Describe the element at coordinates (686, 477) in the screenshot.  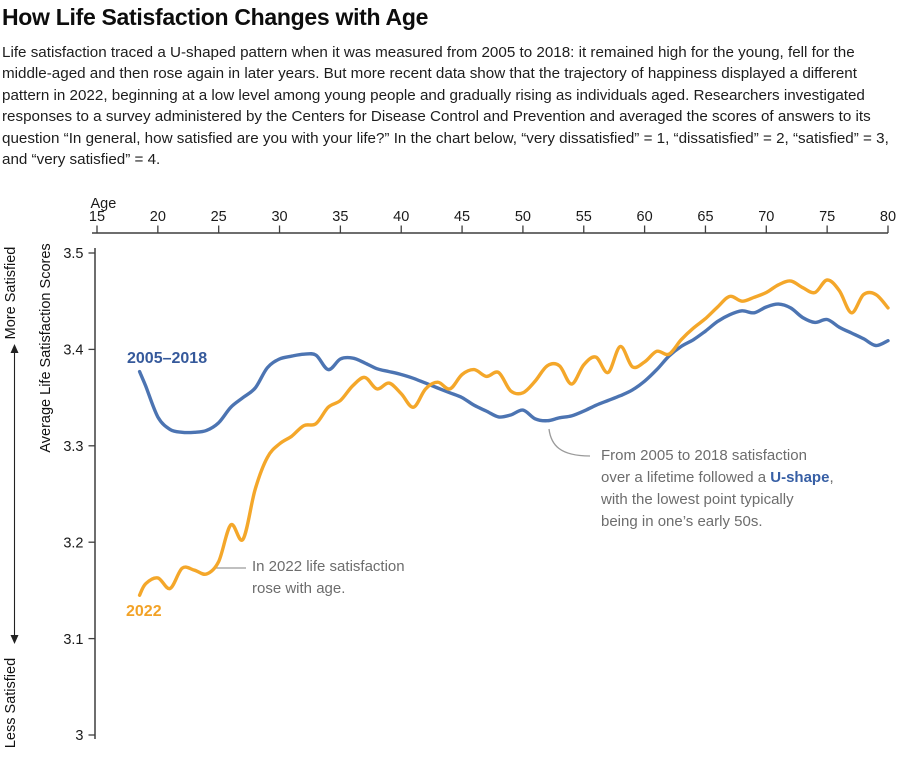
I see `annotation-ushape-line2-pre: over a lifetime followed a` at that location.